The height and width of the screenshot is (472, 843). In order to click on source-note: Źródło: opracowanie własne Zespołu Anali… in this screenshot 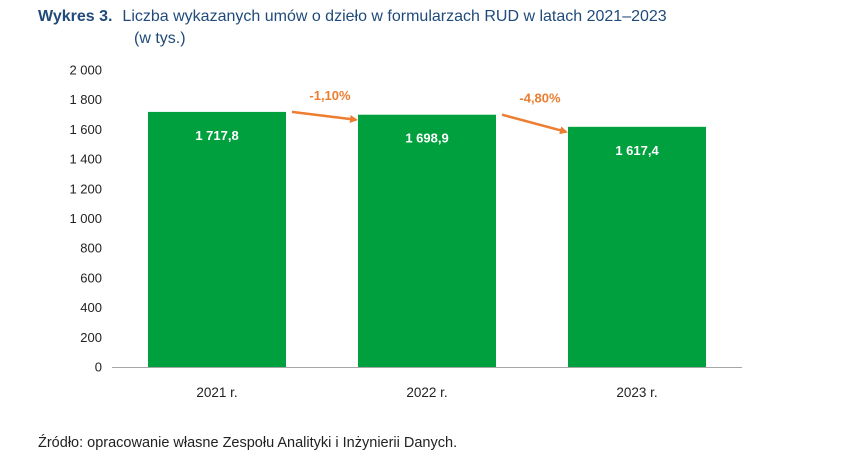, I will do `click(248, 443)`.